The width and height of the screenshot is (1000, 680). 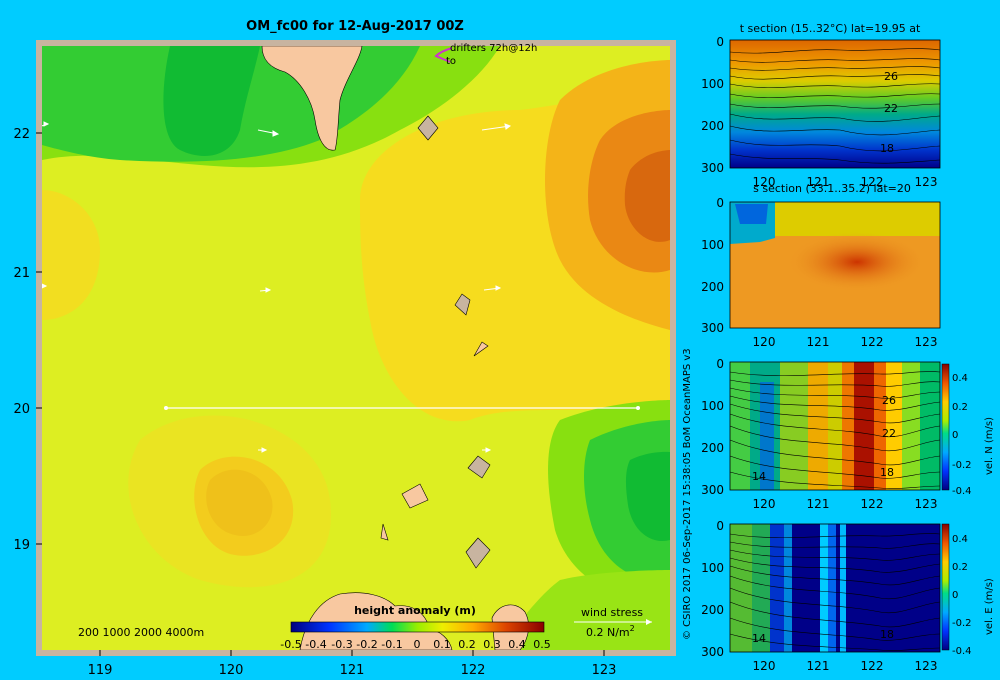 What do you see at coordinates (71, 255) in the screenshot?
I see `anomaly-region-yellow-west` at bounding box center [71, 255].